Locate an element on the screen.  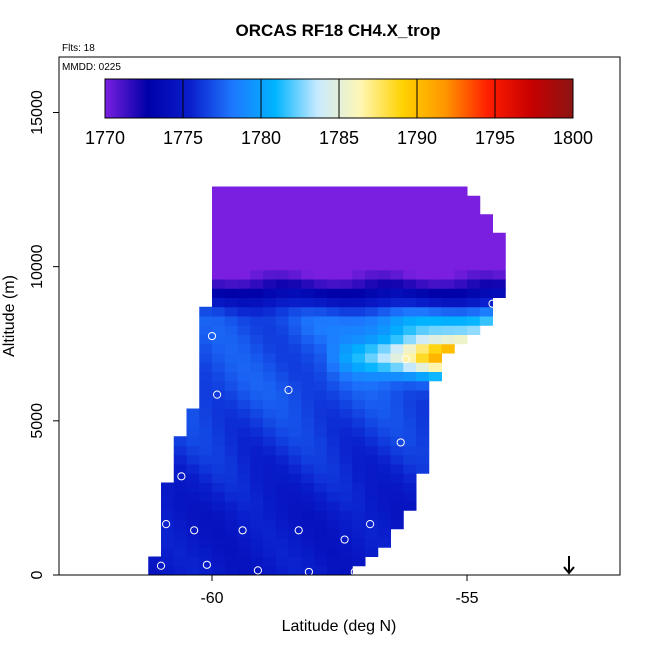
chart-title: ORCAS RF18 CH4.X_trop is located at coordinates (338, 30).